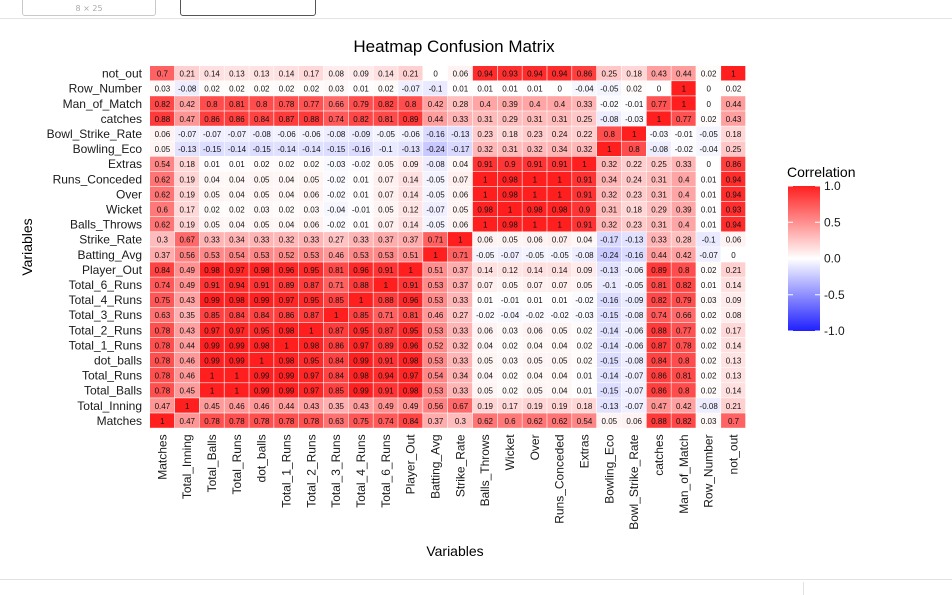 The width and height of the screenshot is (952, 595). I want to click on heatmap-cell-label: -0.07, so click(435, 209).